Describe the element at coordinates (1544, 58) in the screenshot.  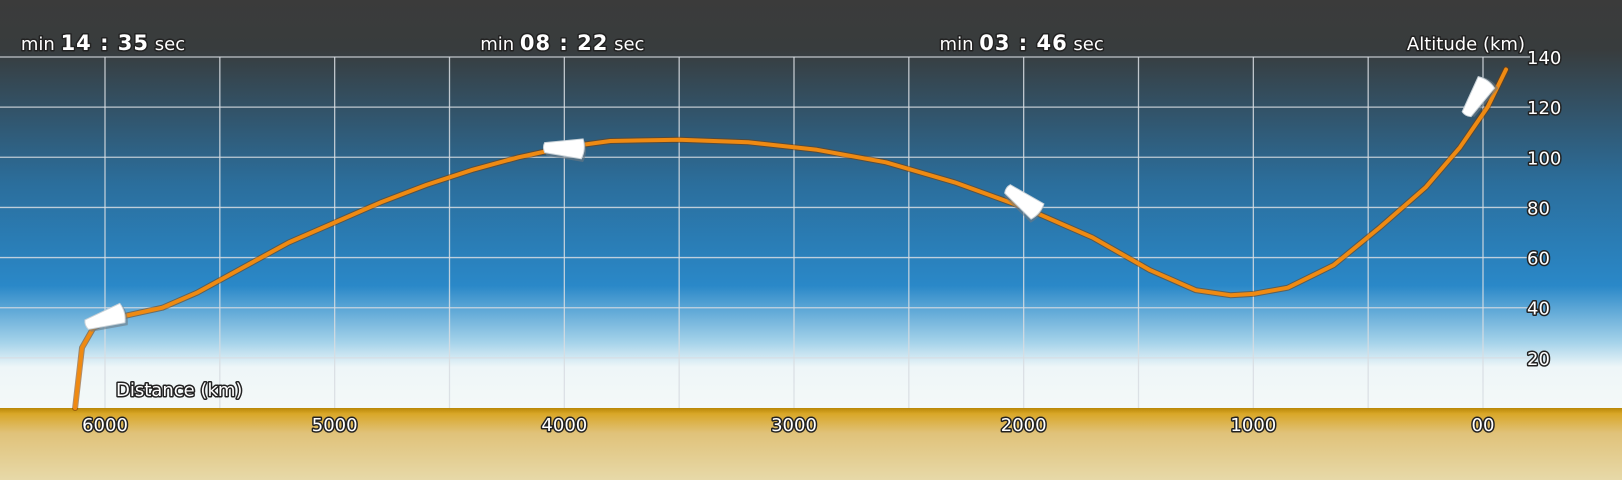
I see `y-tick-label: 140` at that location.